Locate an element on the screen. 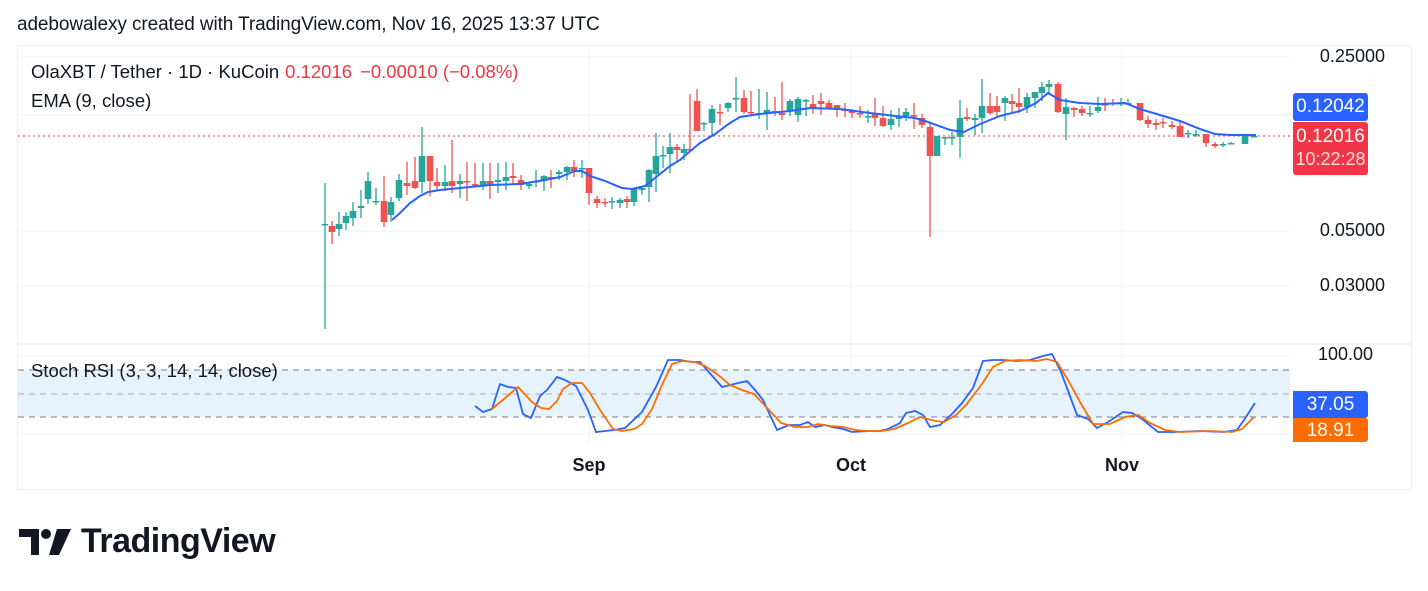 The image size is (1428, 591). time-label-nov: Nov is located at coordinates (1122, 465).